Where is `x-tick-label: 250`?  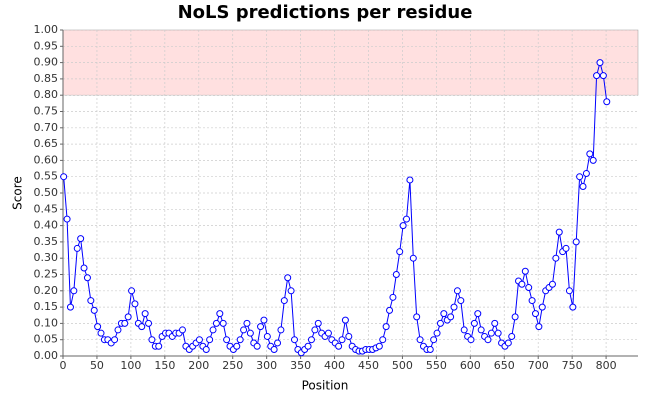 x-tick-label: 250 is located at coordinates (232, 365).